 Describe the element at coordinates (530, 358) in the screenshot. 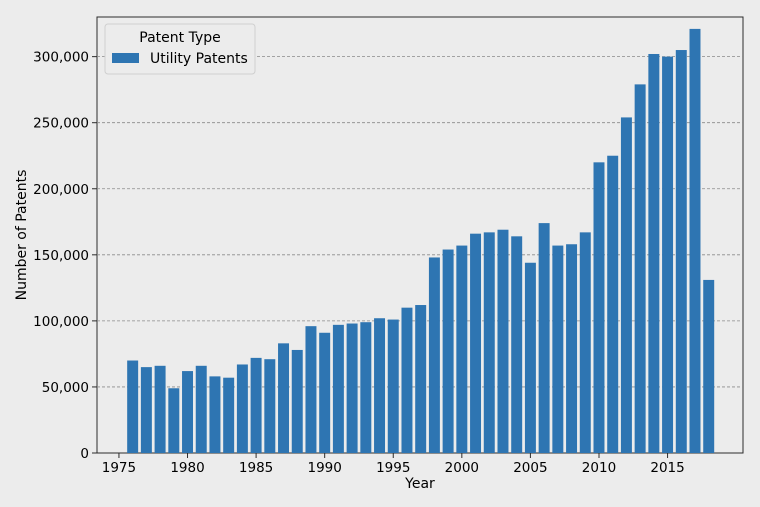

I see `bar-2005` at that location.